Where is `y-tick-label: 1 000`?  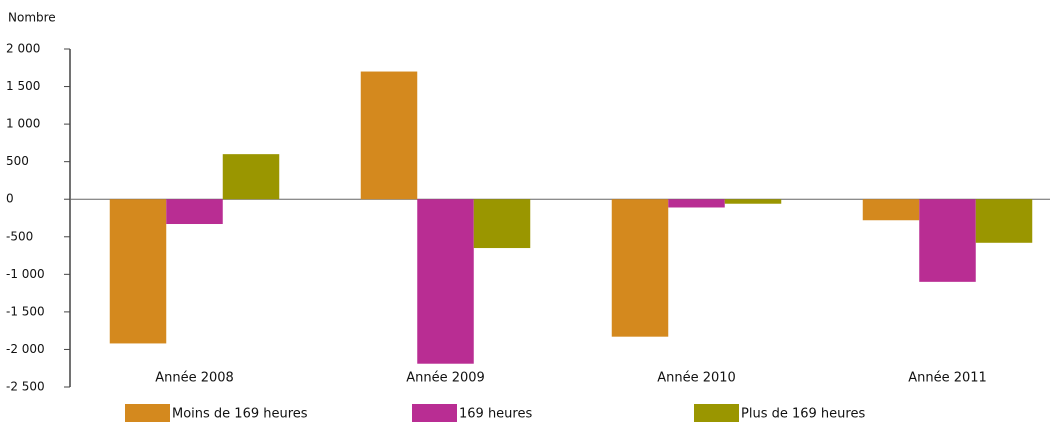 y-tick-label: 1 000 is located at coordinates (23, 124).